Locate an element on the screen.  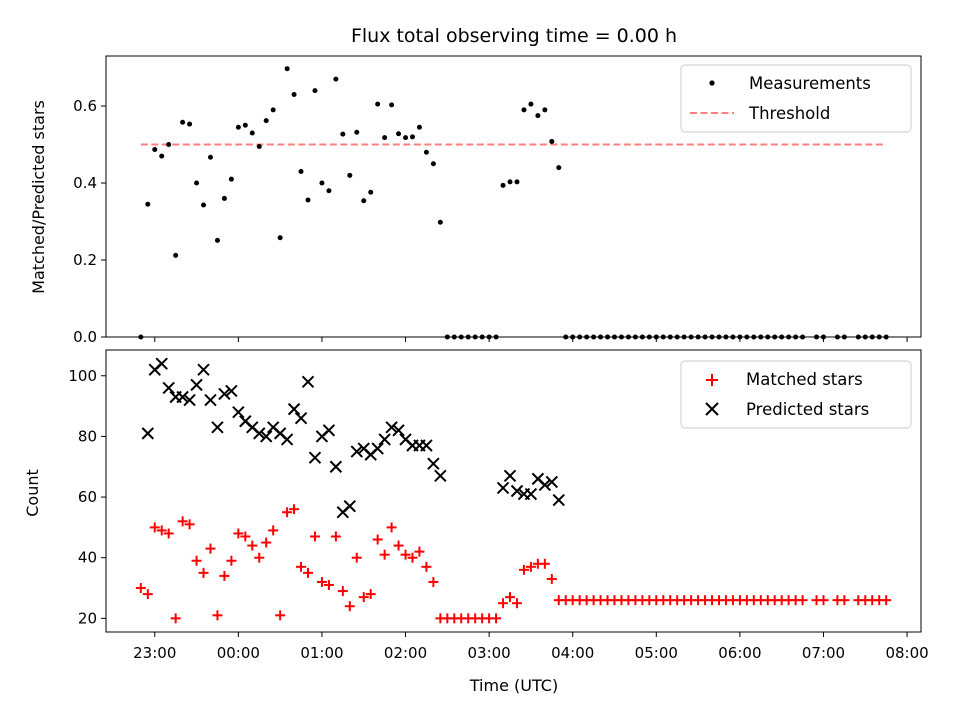
x-tick-label: 08:00 is located at coordinates (906, 653).